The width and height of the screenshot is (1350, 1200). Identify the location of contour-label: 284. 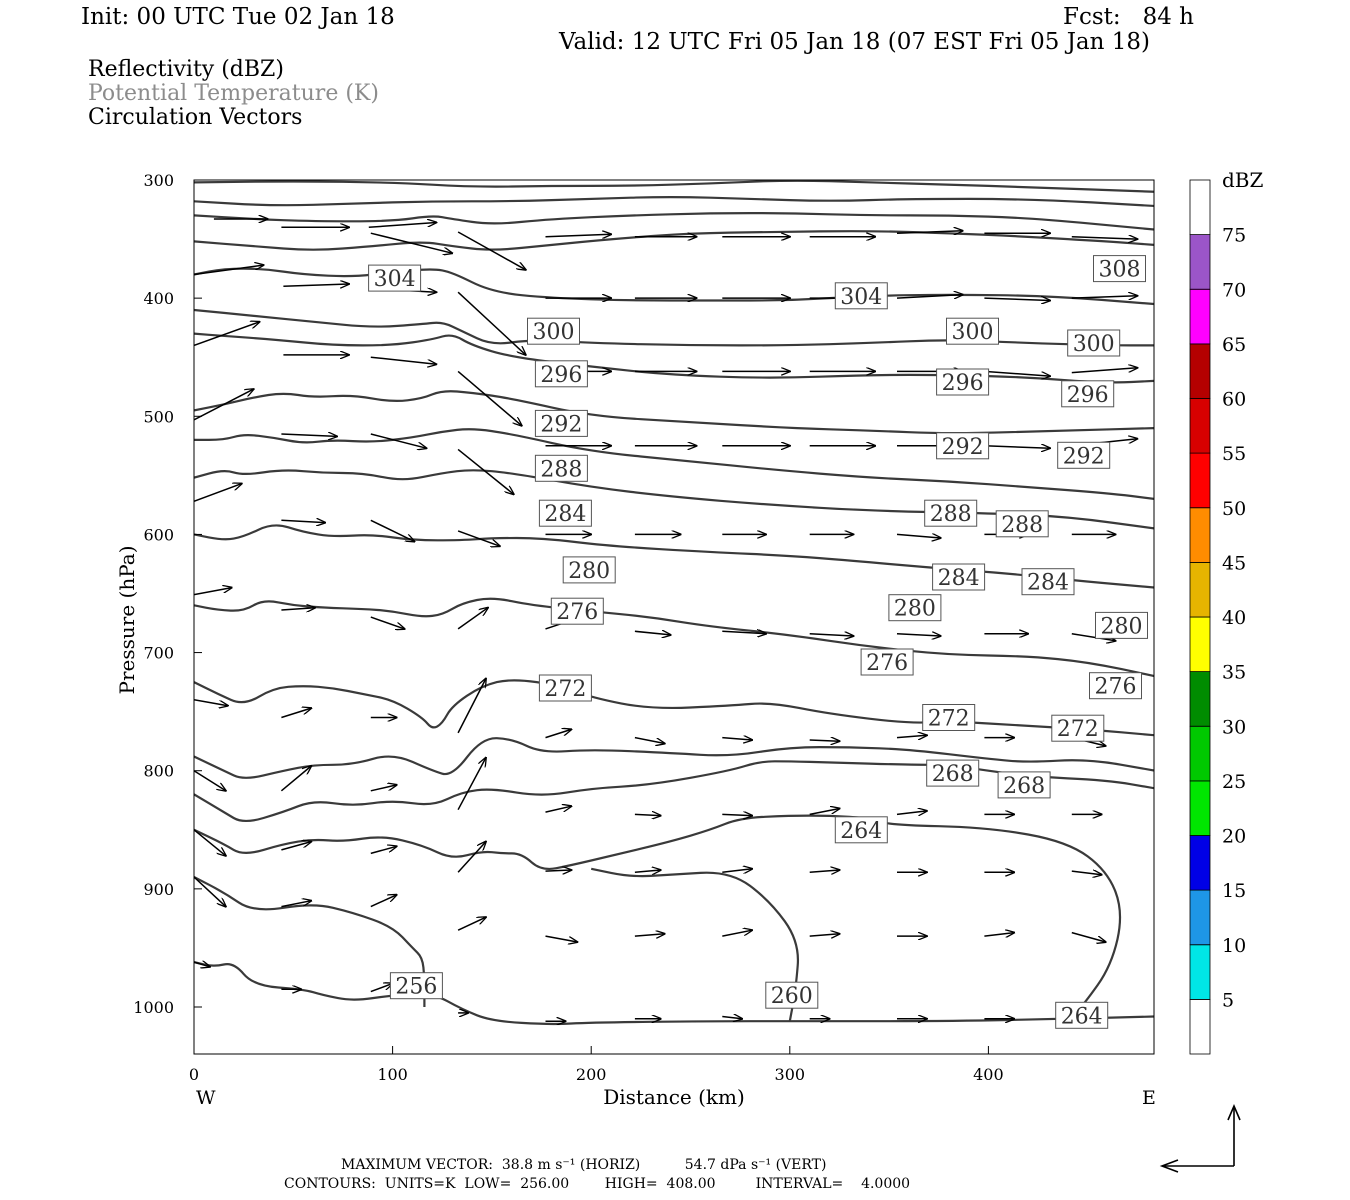
(565, 514).